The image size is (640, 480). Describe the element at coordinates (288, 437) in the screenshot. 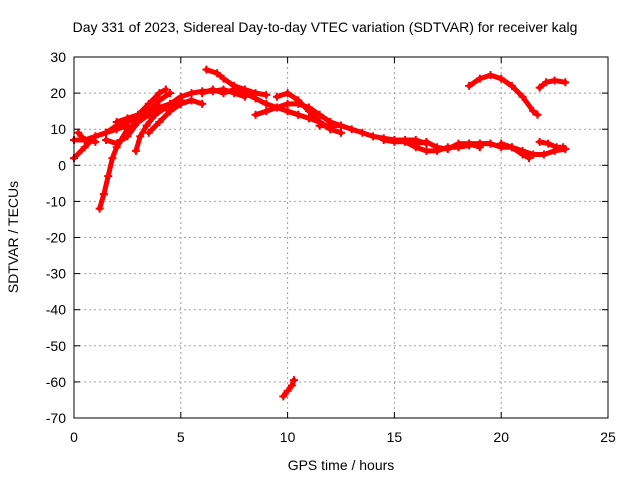

I see `x-tick-label: 10` at that location.